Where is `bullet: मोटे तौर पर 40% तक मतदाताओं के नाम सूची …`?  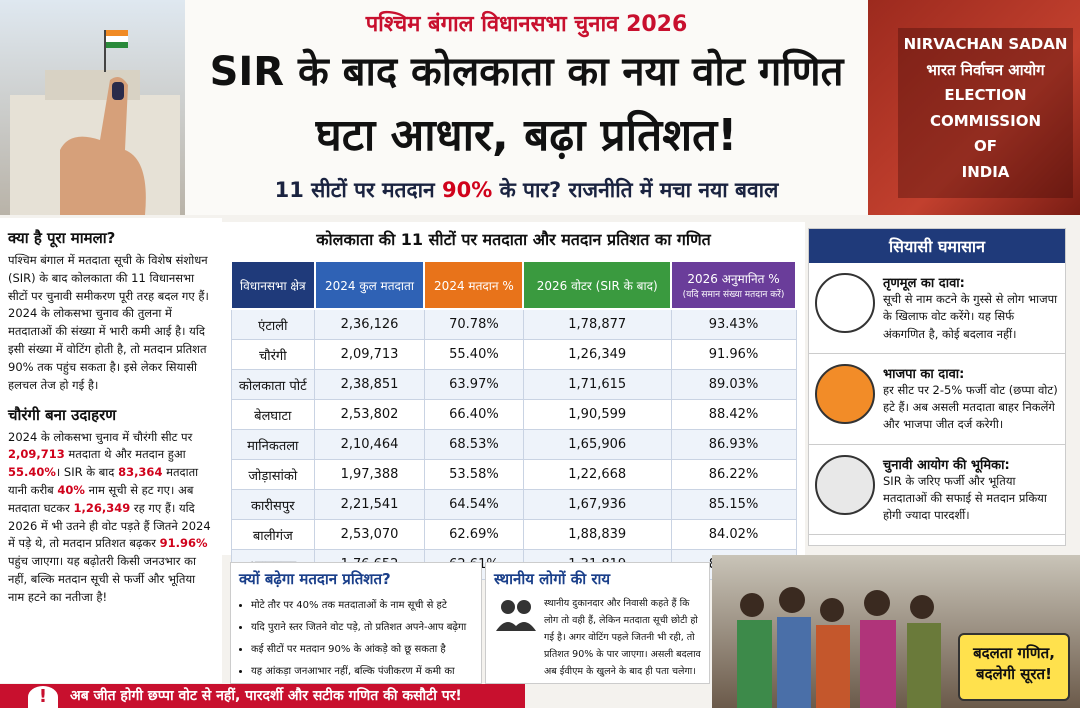
bullet: मोटे तौर पर 40% तक मतदाताओं के नाम सूची … is located at coordinates (362, 606).